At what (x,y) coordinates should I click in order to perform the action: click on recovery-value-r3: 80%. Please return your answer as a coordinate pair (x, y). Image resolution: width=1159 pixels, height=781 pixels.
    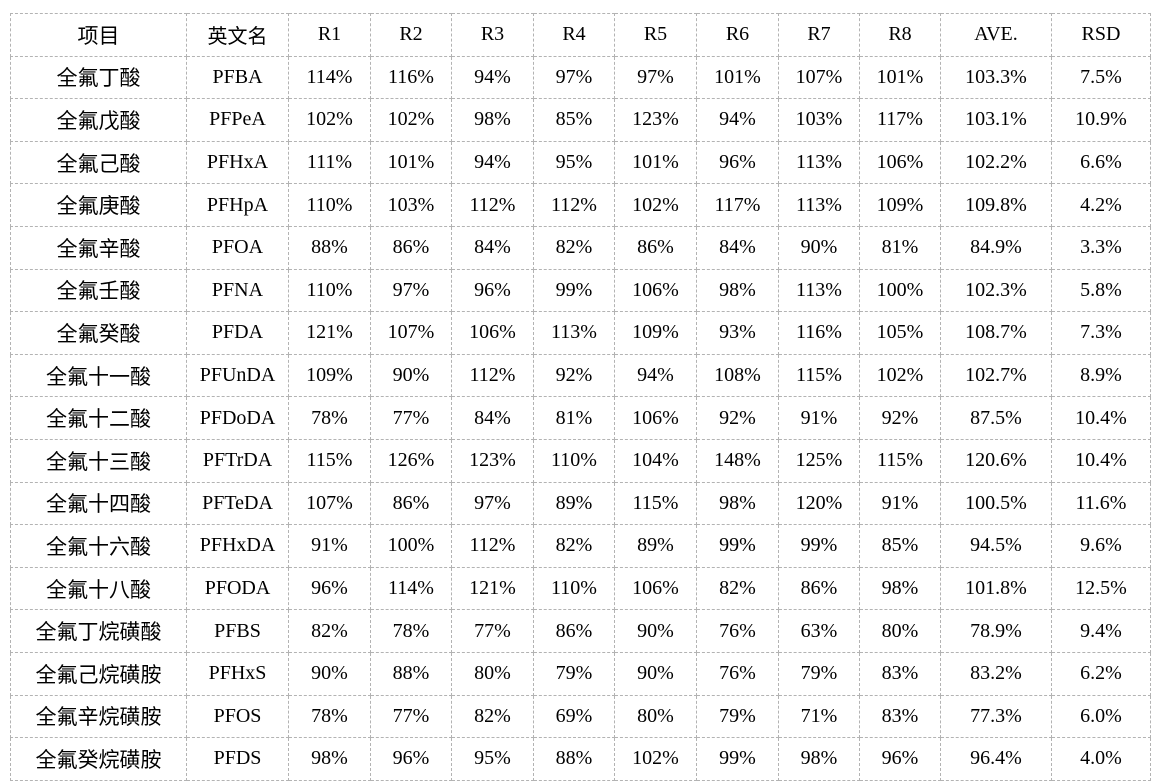
    Looking at the image, I should click on (492, 673).